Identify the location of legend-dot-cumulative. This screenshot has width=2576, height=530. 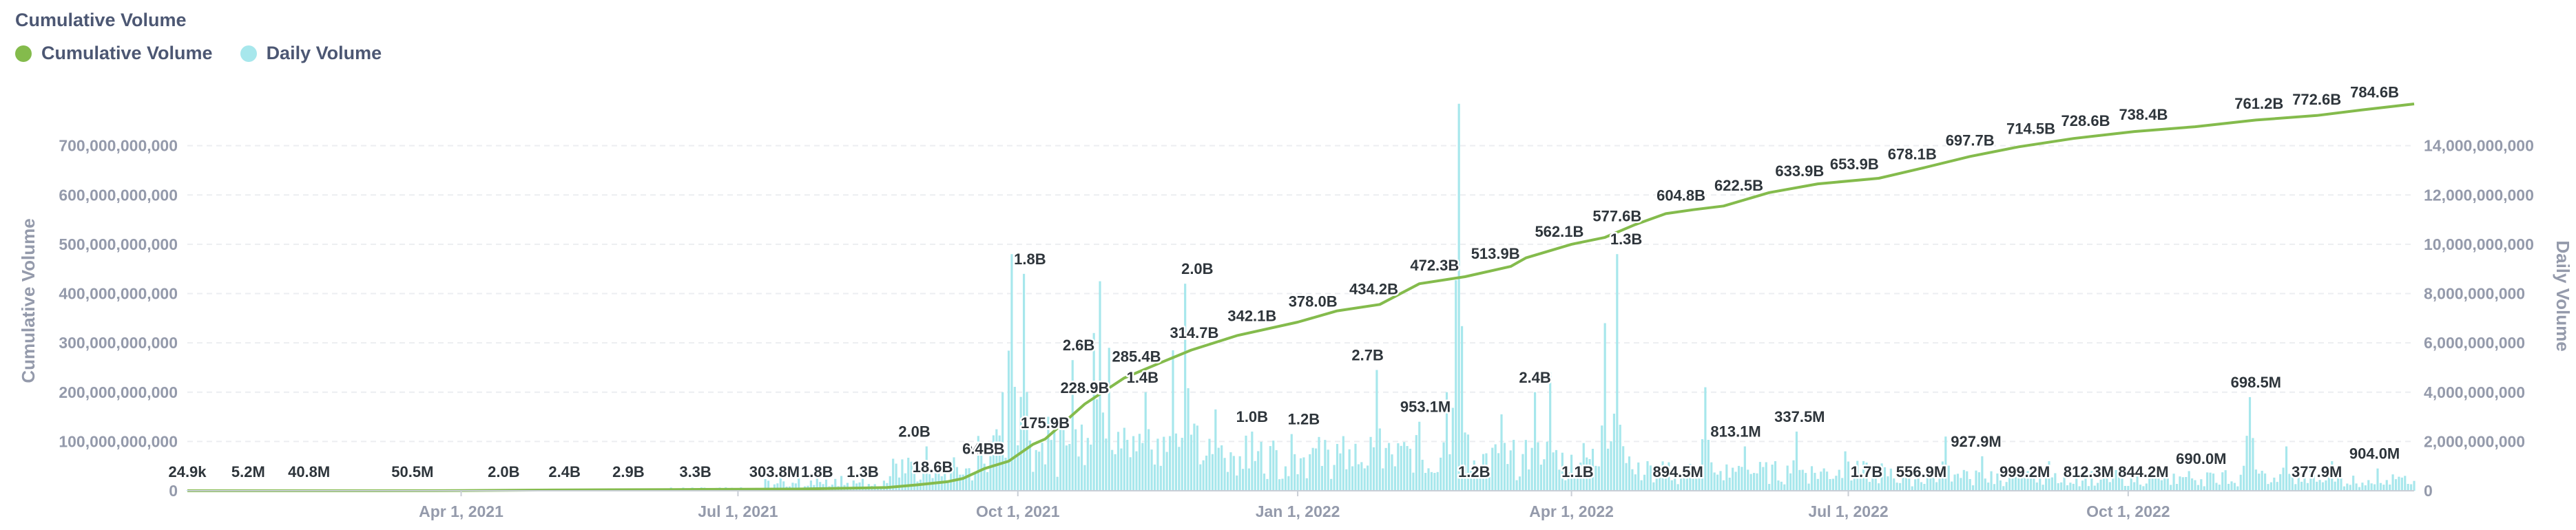
(24, 53).